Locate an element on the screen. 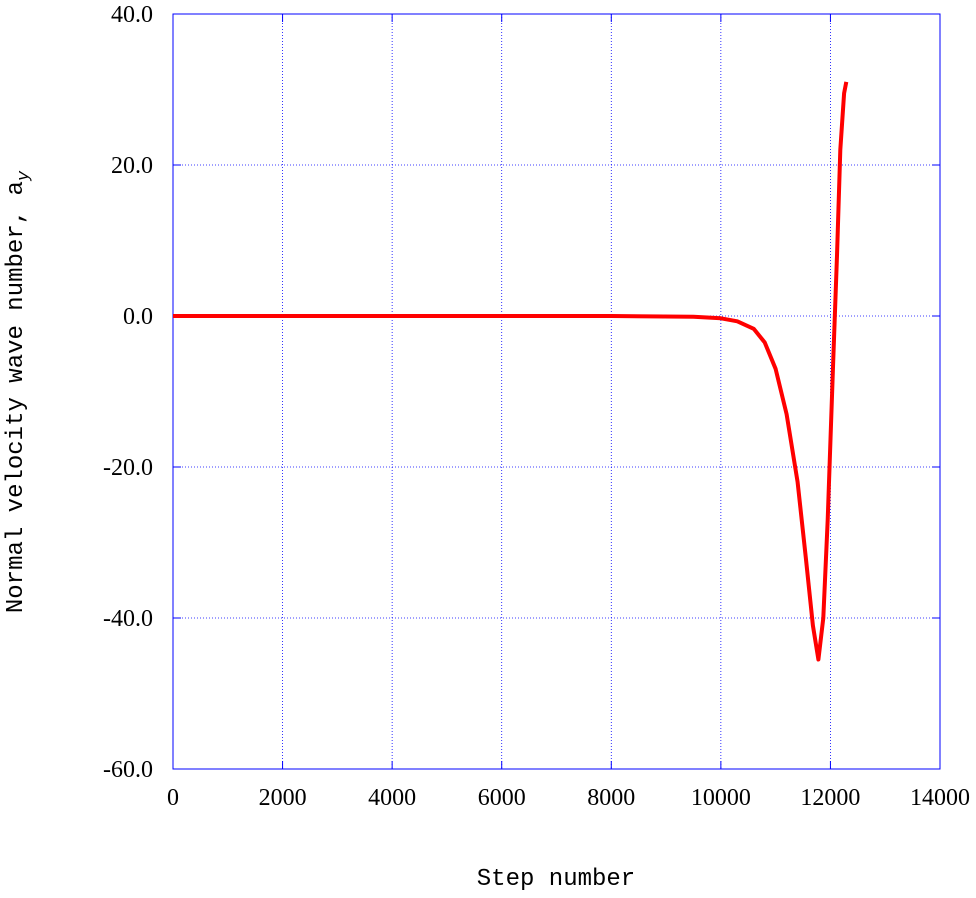 The width and height of the screenshot is (976, 898). y-tick-label: 20.0 is located at coordinates (132, 166).